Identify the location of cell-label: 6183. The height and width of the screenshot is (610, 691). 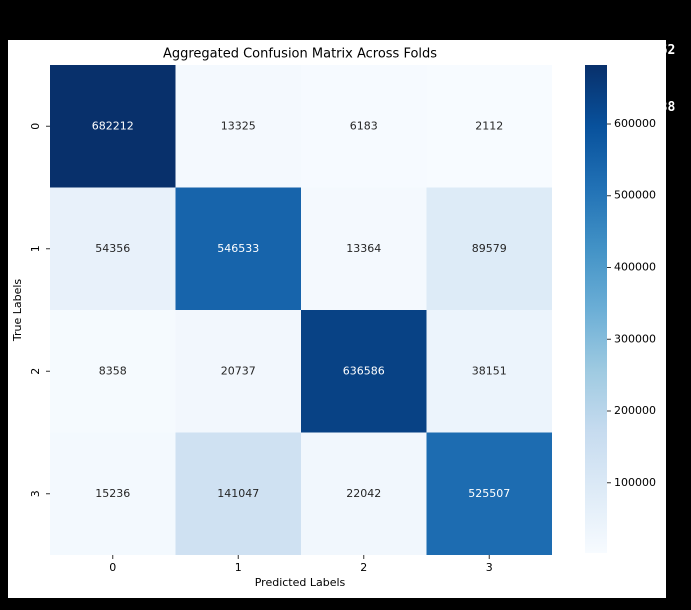
(364, 125).